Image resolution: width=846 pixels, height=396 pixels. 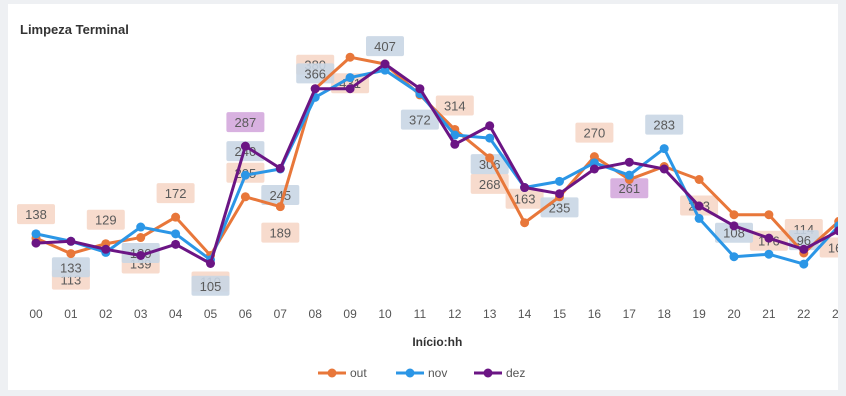 I want to click on data-label-out-16: 270, so click(x=595, y=133).